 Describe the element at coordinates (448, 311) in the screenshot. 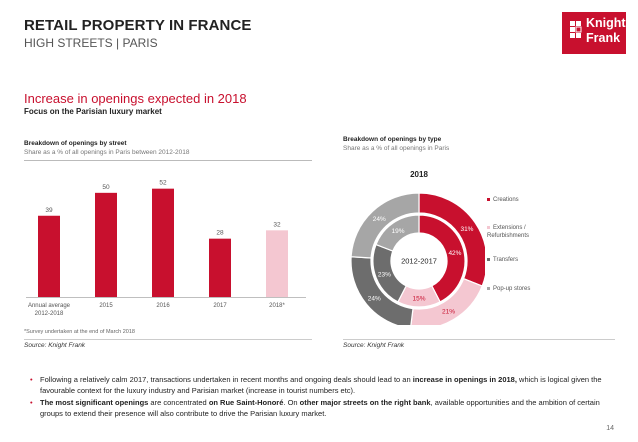

I see `donut-value-label: 21%` at that location.